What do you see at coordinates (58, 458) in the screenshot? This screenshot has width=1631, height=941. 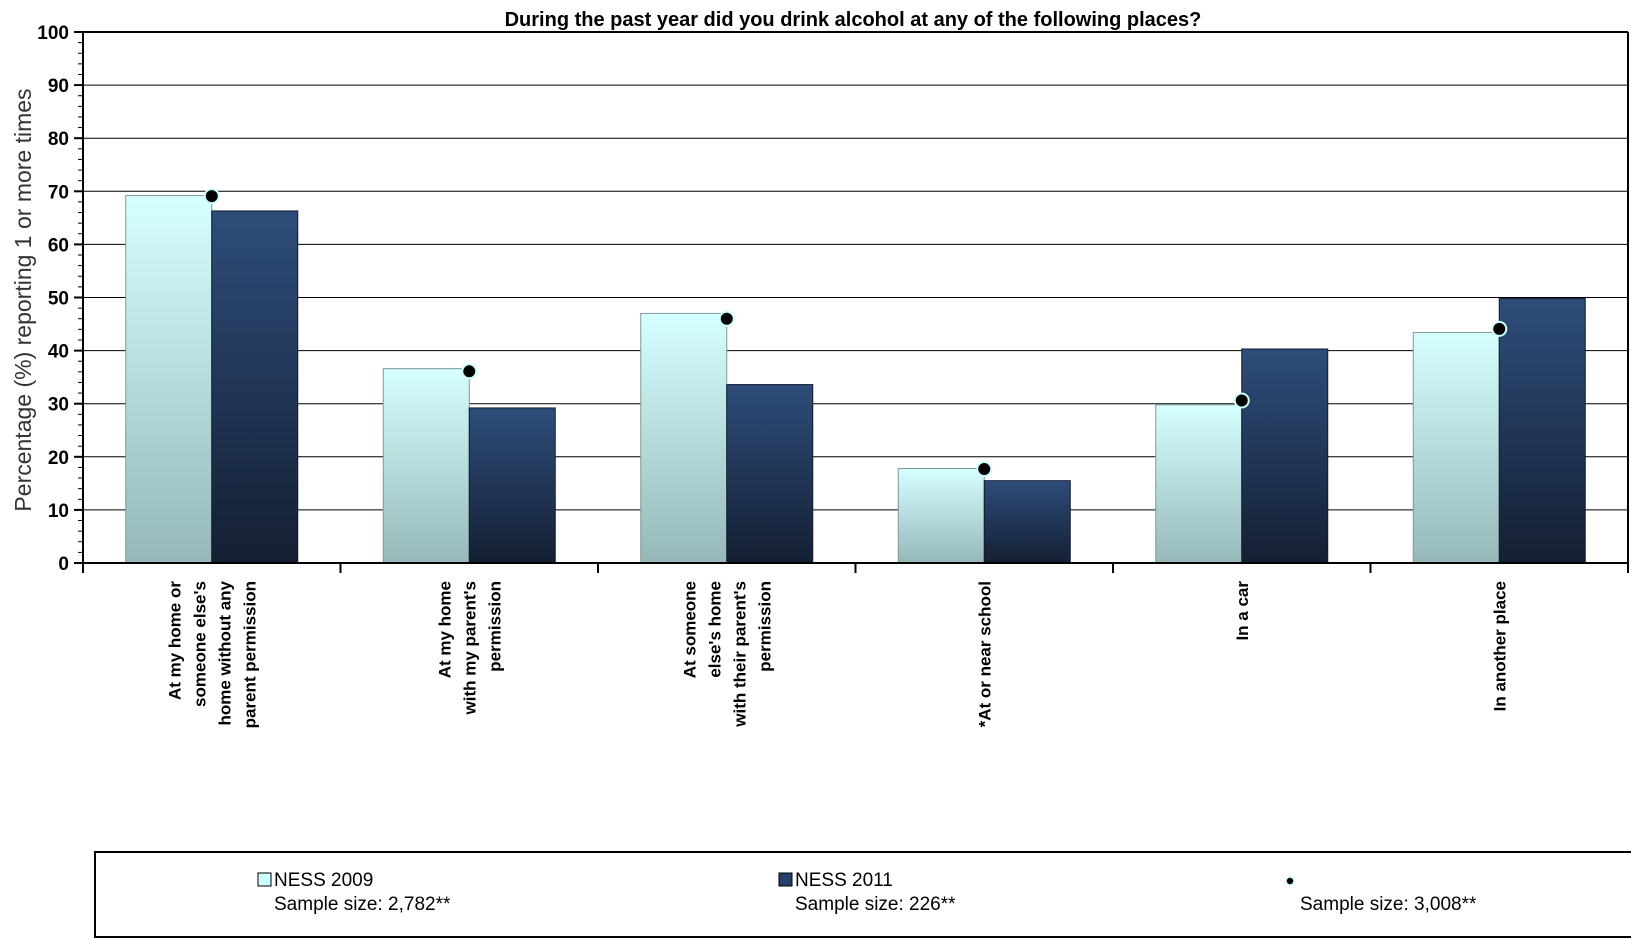 I see `y-tick-label: 20` at bounding box center [58, 458].